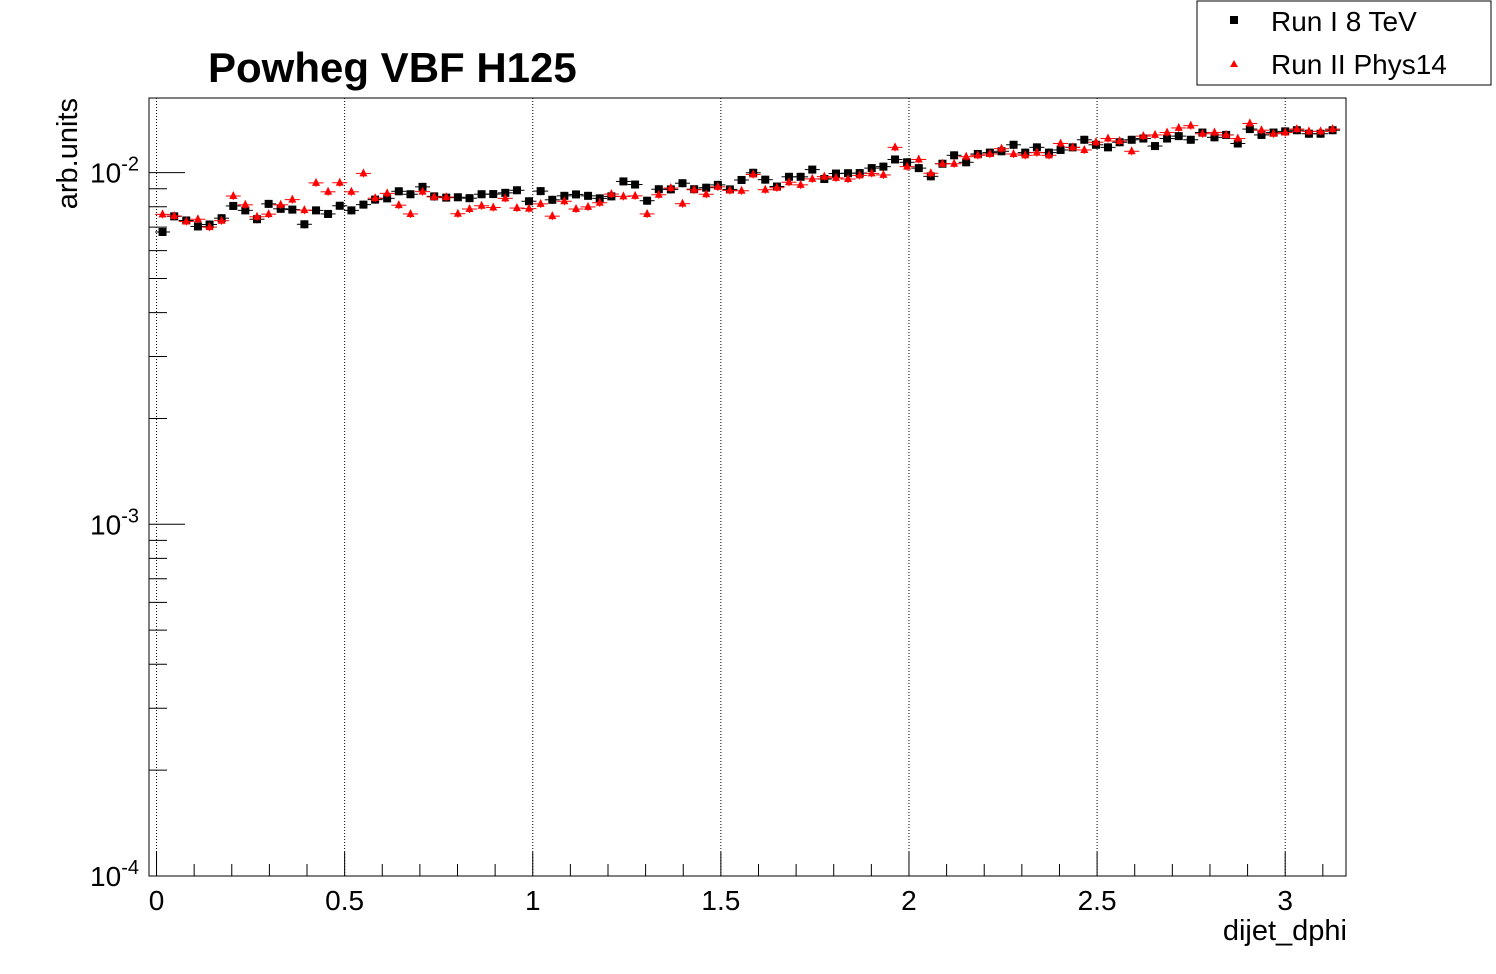  I want to click on y-tick-label: 10⁻⁴, so click(114, 874).